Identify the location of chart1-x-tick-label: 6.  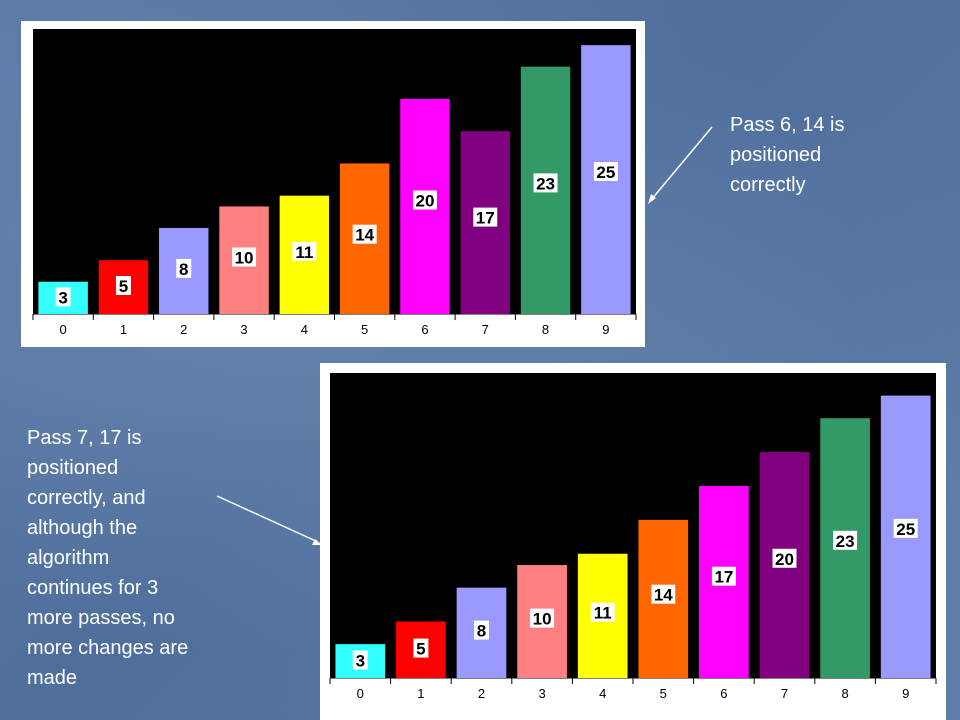
(424, 329).